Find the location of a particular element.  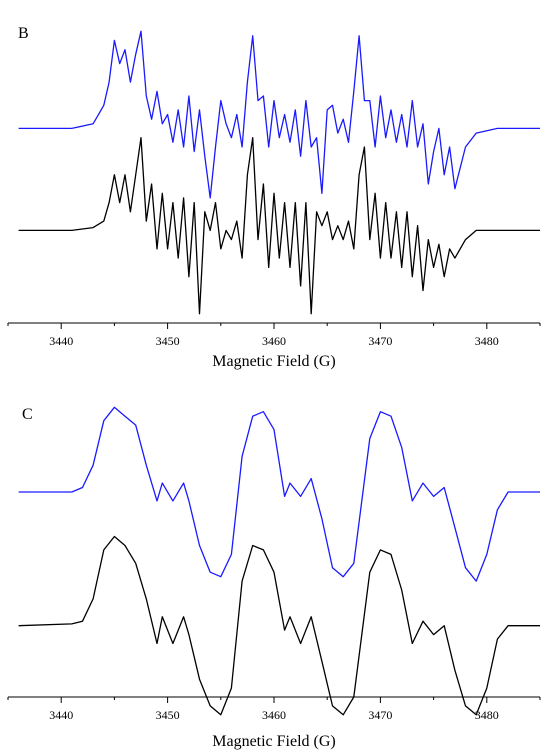

panel-c-ticks: 3440 3450 3460 3470 3480 is located at coordinates (274, 709).